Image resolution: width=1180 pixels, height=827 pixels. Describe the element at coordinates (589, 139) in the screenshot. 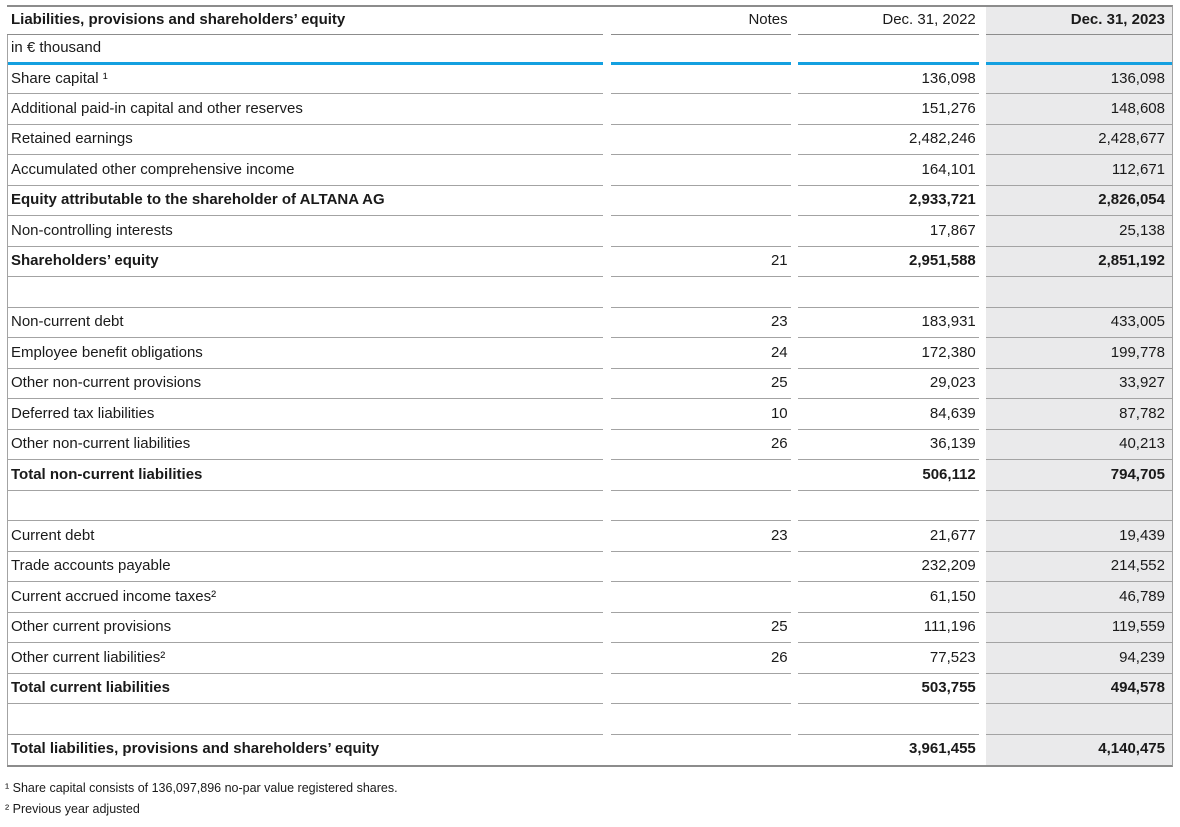

I see `table-row: Retained earnings 2,482,246 2,428,677` at that location.